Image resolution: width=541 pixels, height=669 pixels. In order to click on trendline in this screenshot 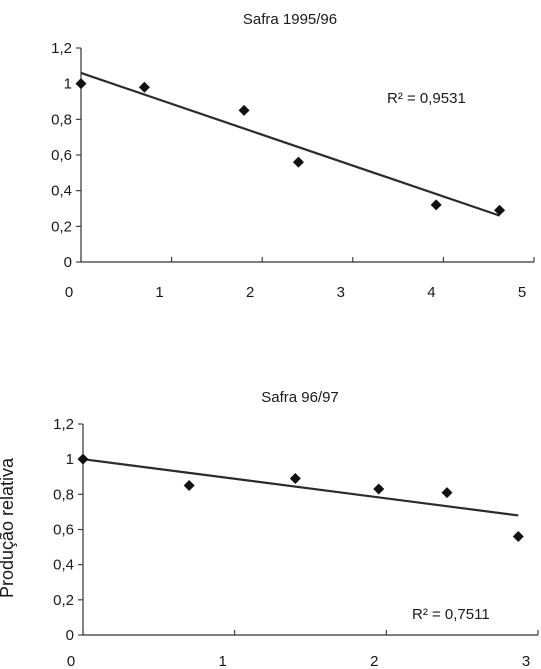, I will do `click(300, 487)`.